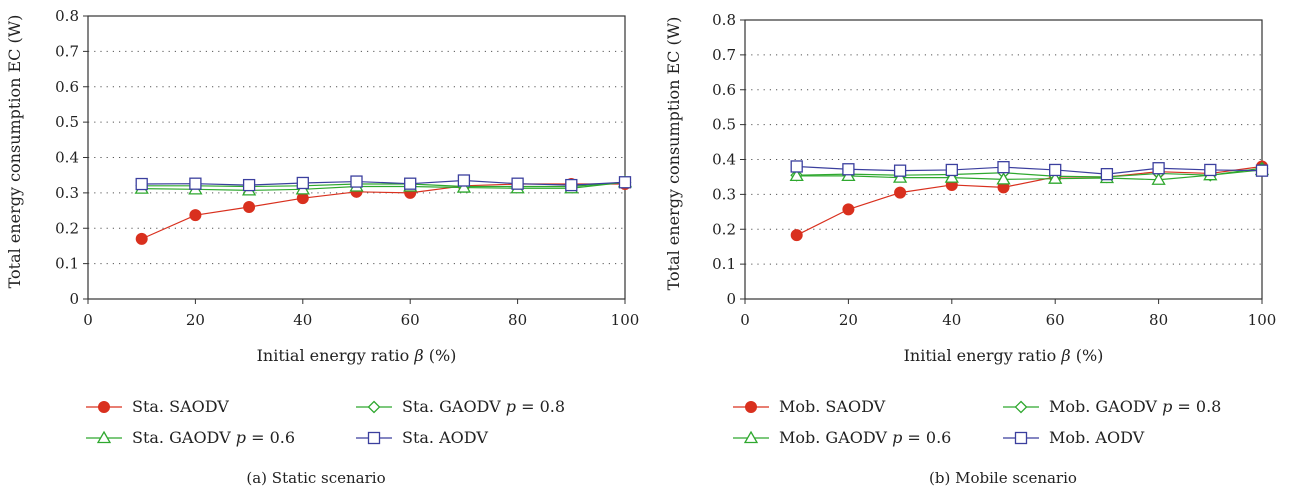 This screenshot has width=1290, height=494. What do you see at coordinates (74, 299) in the screenshot?
I see `y-tick-label: 0` at bounding box center [74, 299].